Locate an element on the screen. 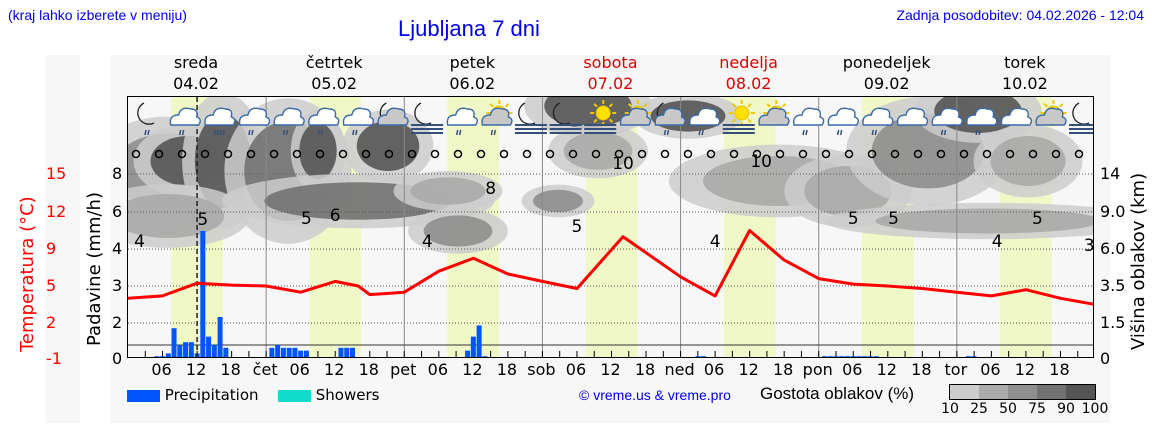 This screenshot has height=443, width=1152. precipitation-swatch is located at coordinates (143, 395).